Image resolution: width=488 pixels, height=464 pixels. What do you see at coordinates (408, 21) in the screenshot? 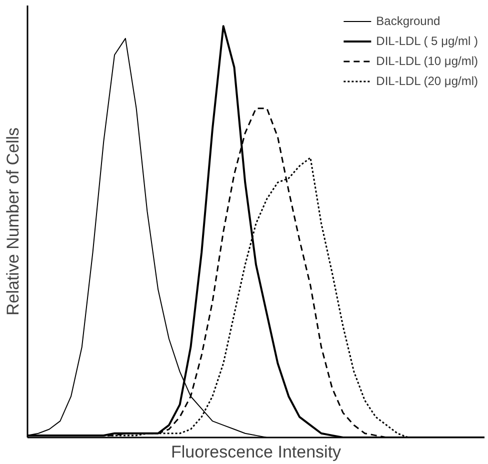
I see `legend-label: Background` at bounding box center [408, 21].